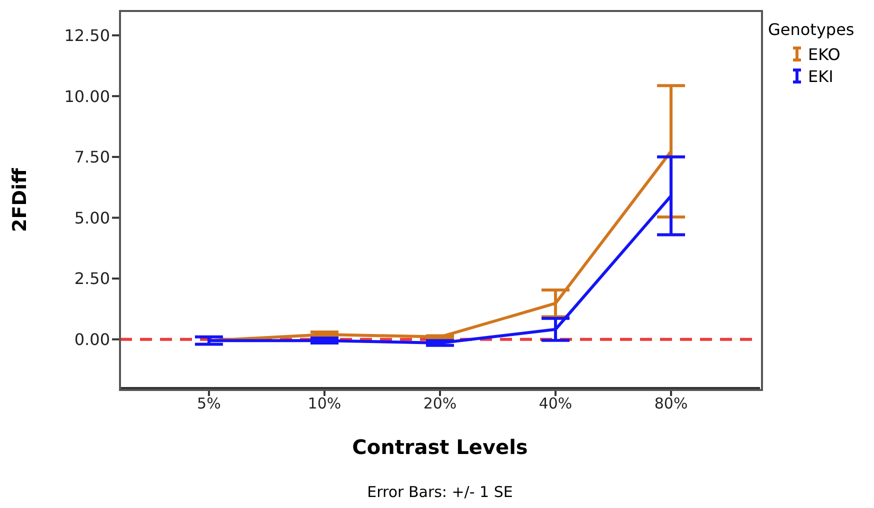 This screenshot has height=508, width=874. What do you see at coordinates (440, 403) in the screenshot?
I see `x-tick-label: 20%` at bounding box center [440, 403].